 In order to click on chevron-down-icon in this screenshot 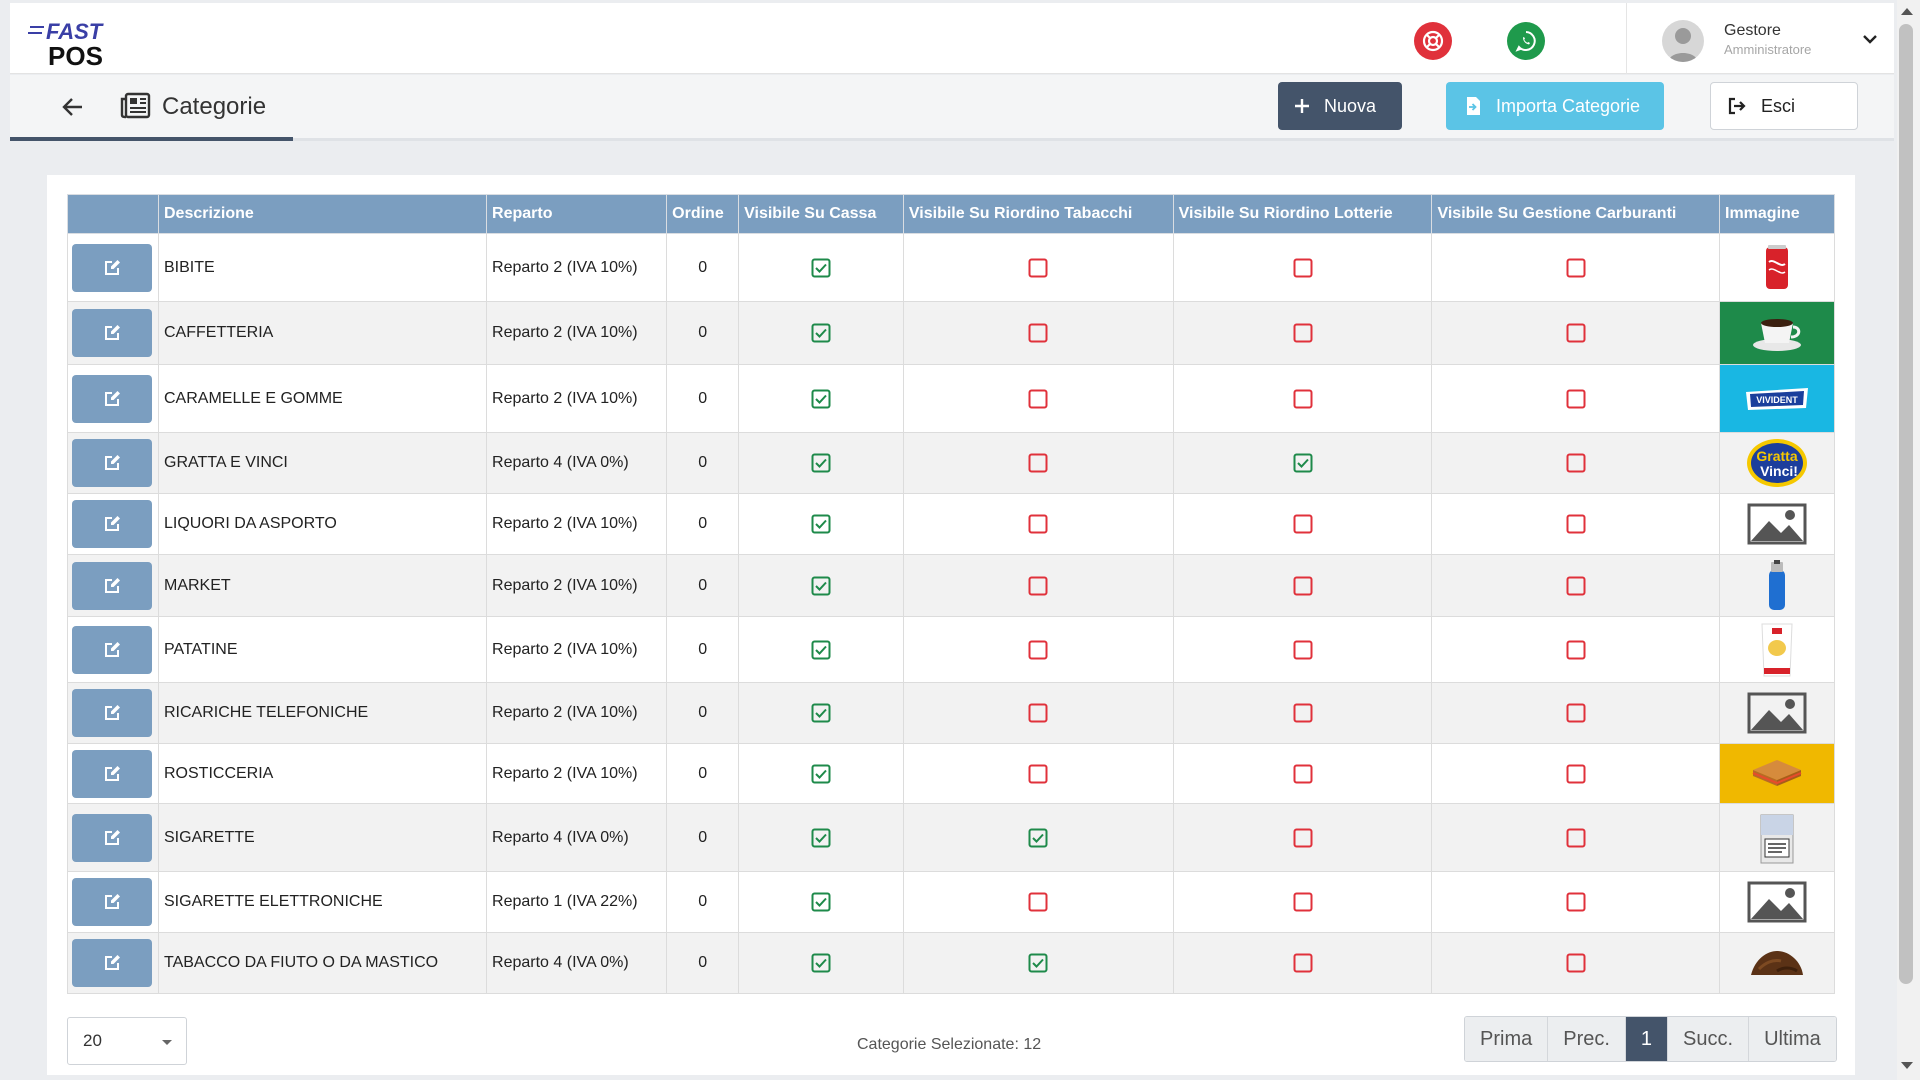, I will do `click(1870, 39)`.